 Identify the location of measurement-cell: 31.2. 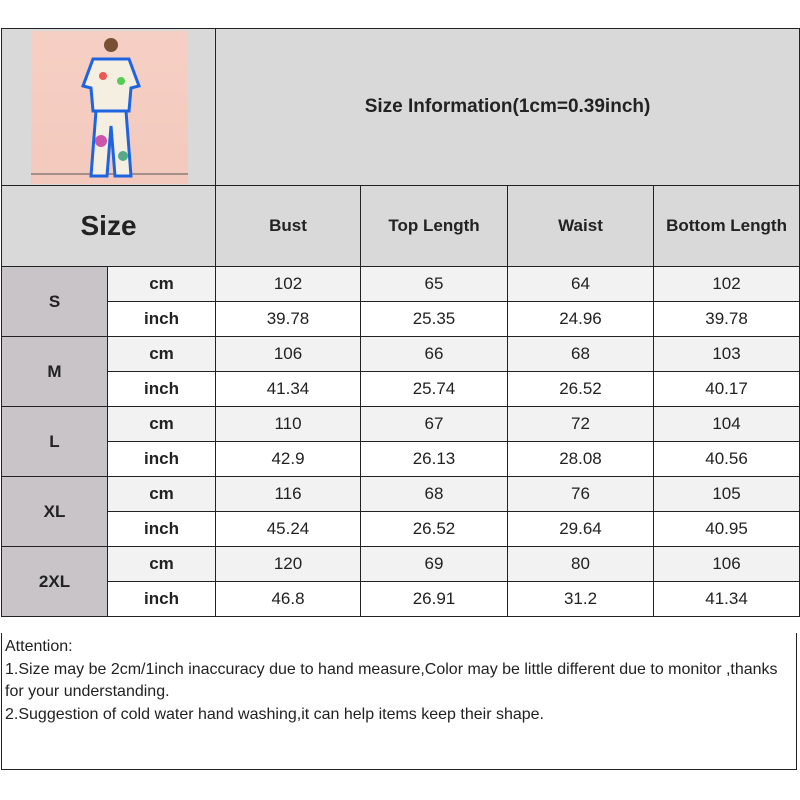
(580, 599).